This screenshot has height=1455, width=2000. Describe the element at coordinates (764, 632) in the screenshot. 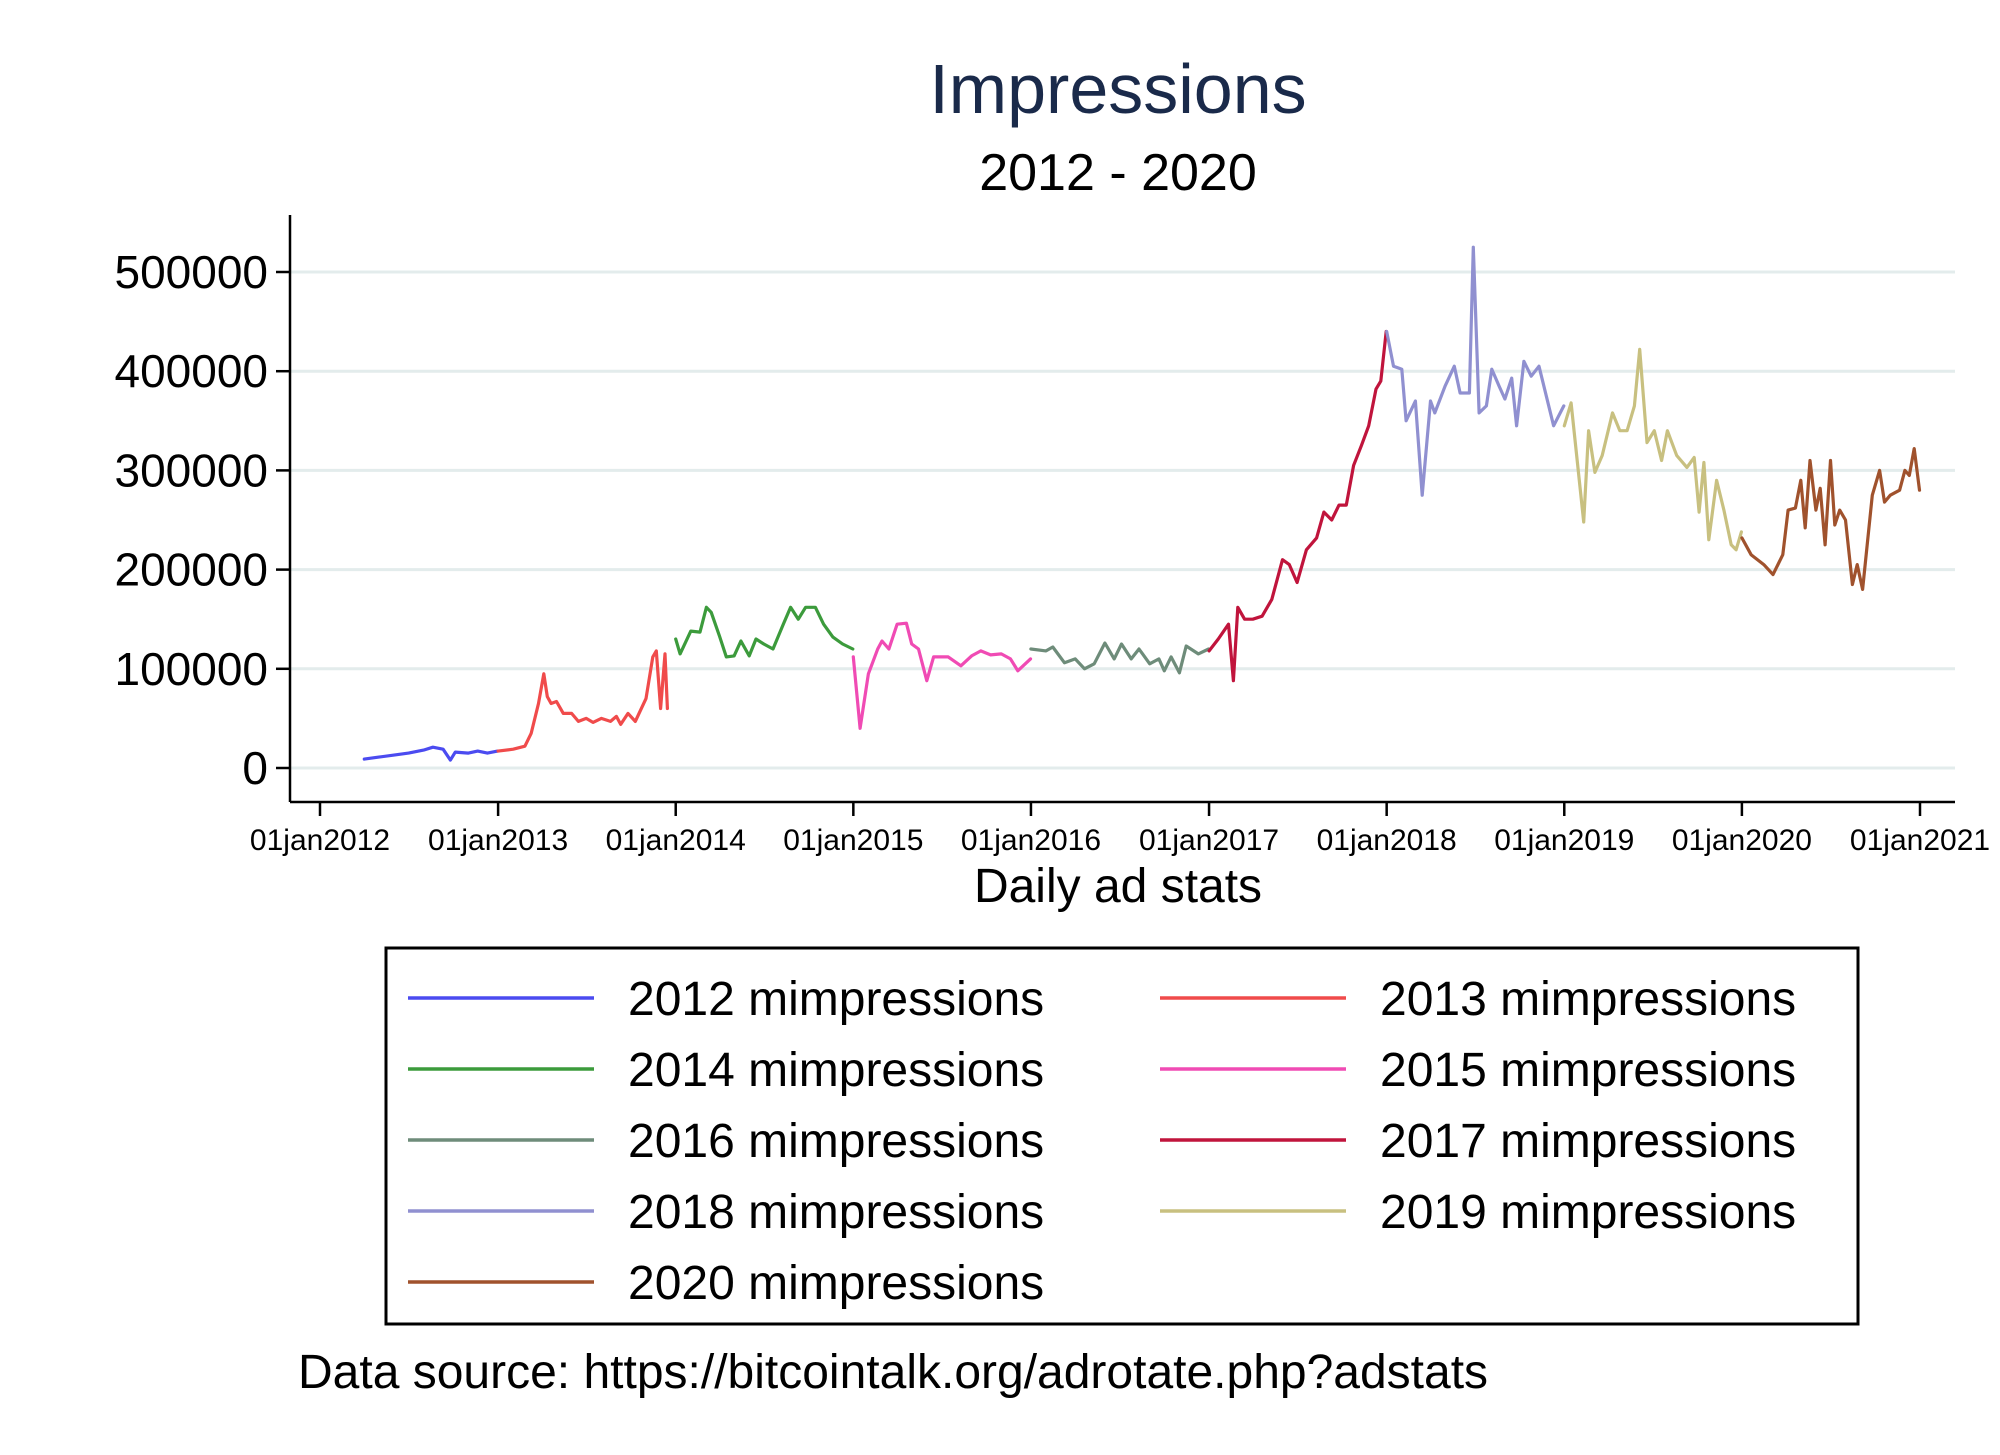

I see `series-line-2014` at that location.